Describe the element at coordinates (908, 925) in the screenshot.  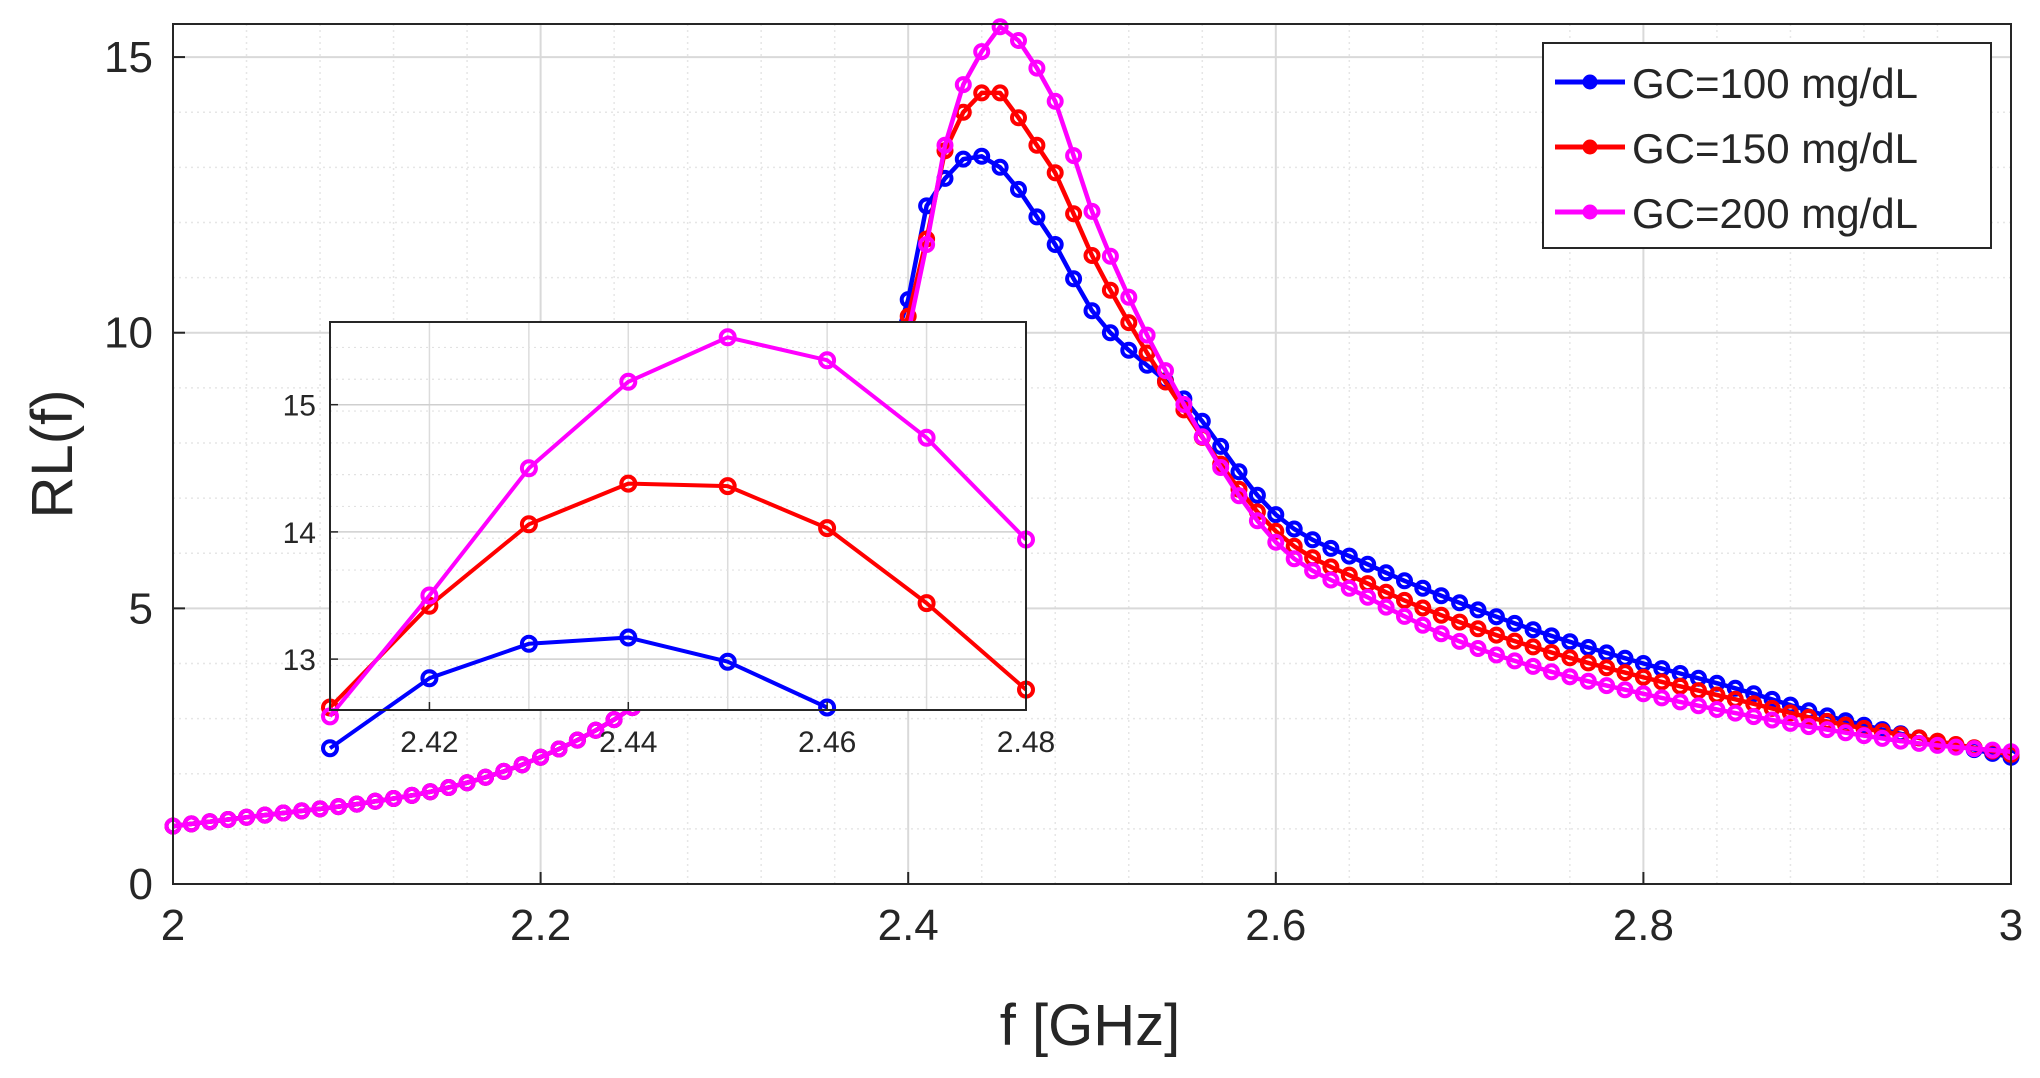
I see `x-tick-label: 2.4` at that location.